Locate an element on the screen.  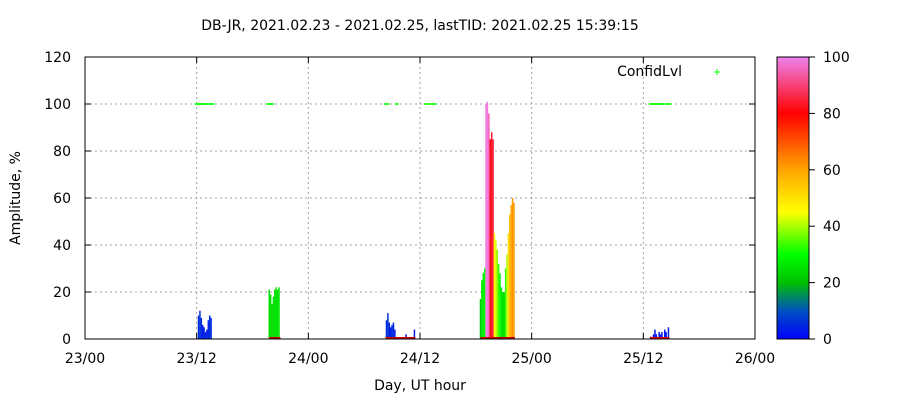
colorbar-tick-label: 80 is located at coordinates (832, 114).